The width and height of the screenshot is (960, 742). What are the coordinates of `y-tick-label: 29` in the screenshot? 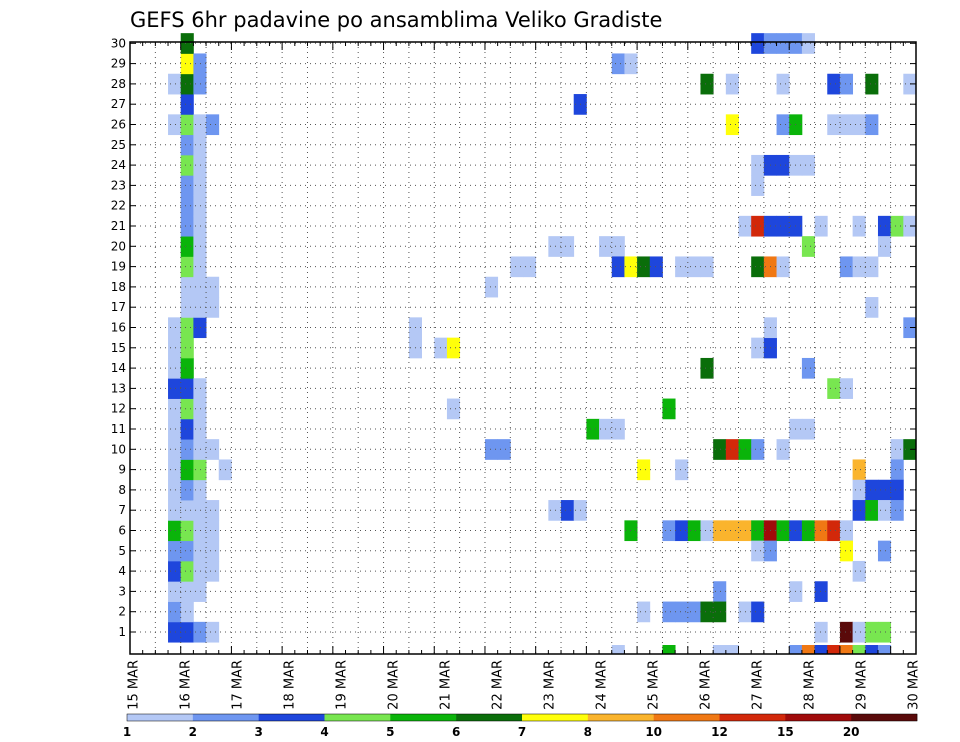 It's located at (118, 64).